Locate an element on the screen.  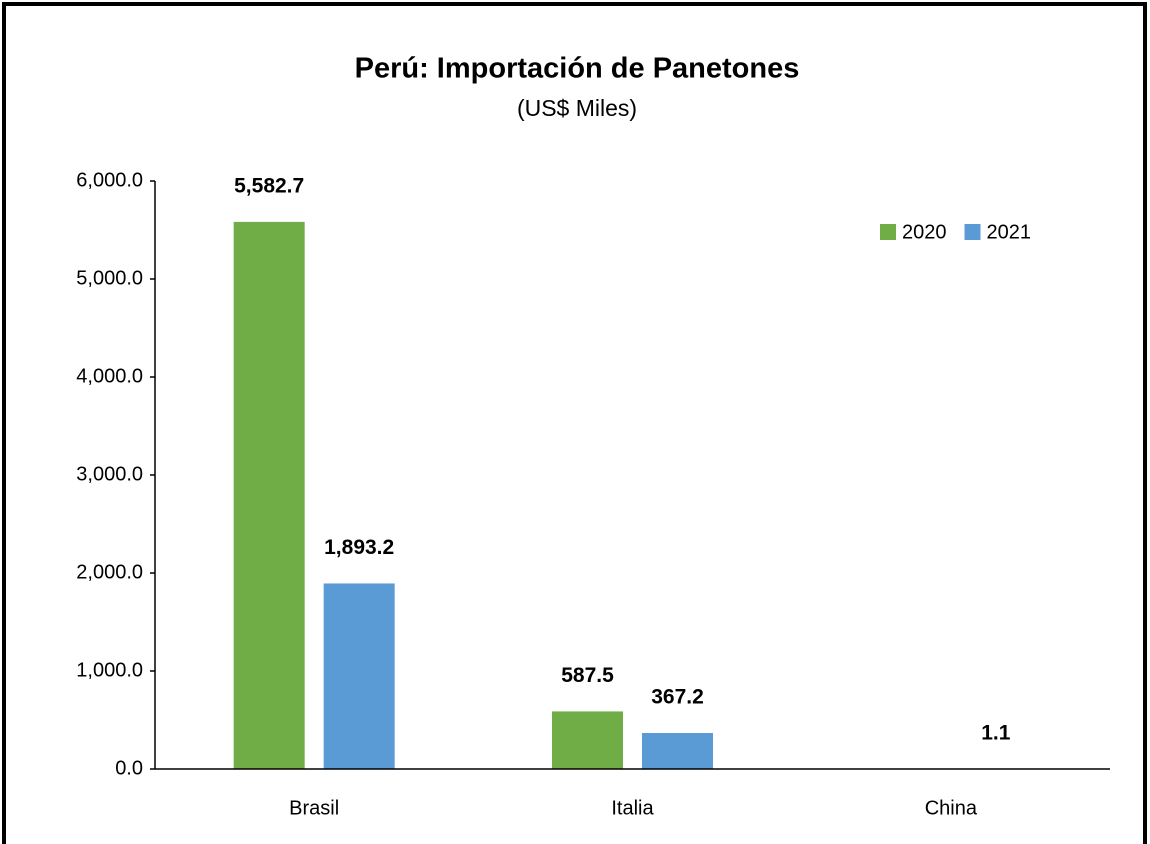
data-label: 1.1 is located at coordinates (996, 732).